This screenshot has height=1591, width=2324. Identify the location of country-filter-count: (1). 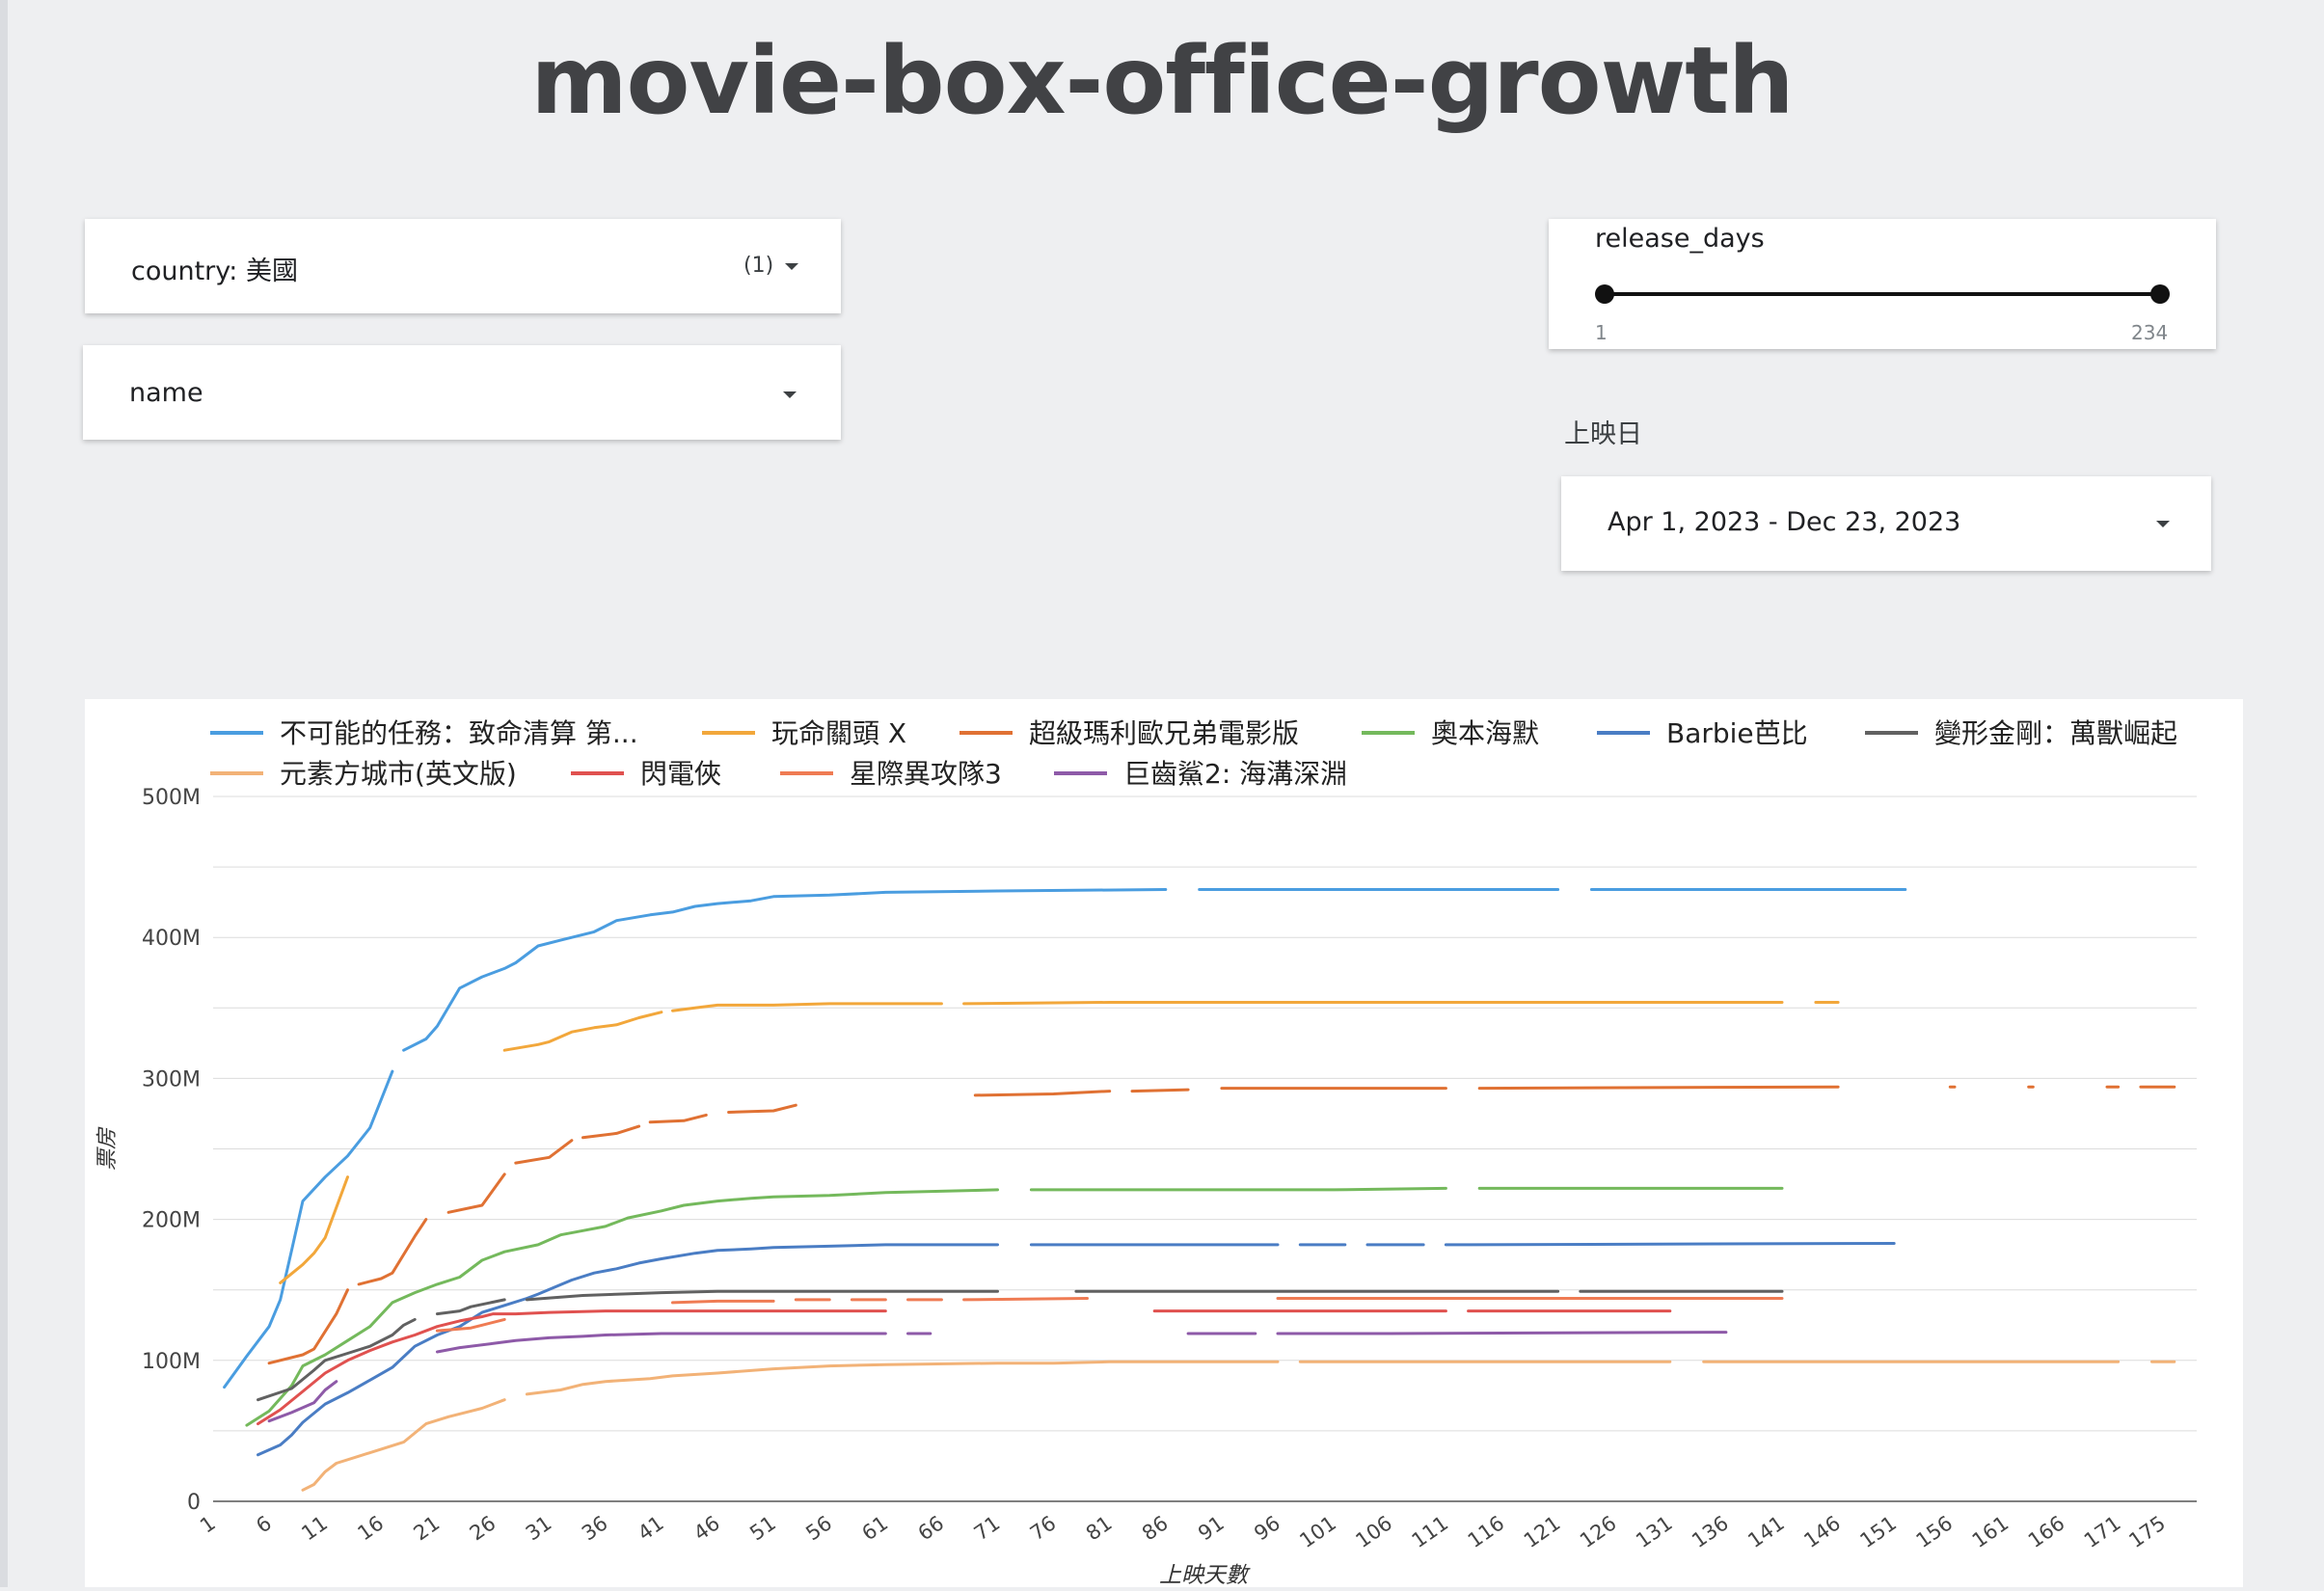
(758, 266).